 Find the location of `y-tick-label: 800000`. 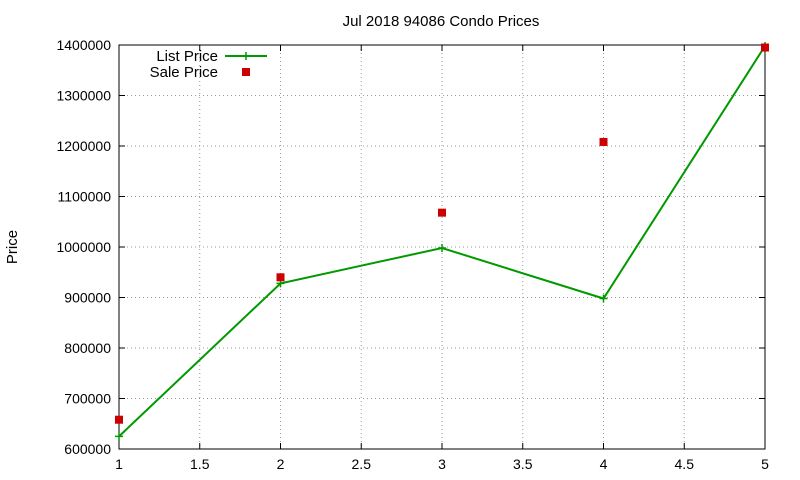

y-tick-label: 800000 is located at coordinates (87, 348).